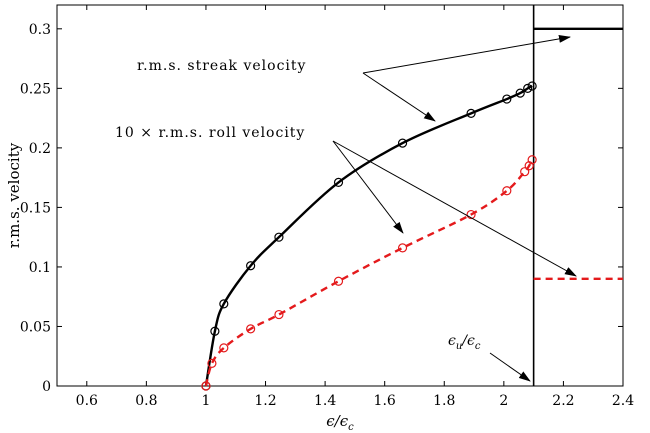 This screenshot has height=433, width=650. Describe the element at coordinates (35, 208) in the screenshot. I see `y-tick-label: 0.15` at that location.